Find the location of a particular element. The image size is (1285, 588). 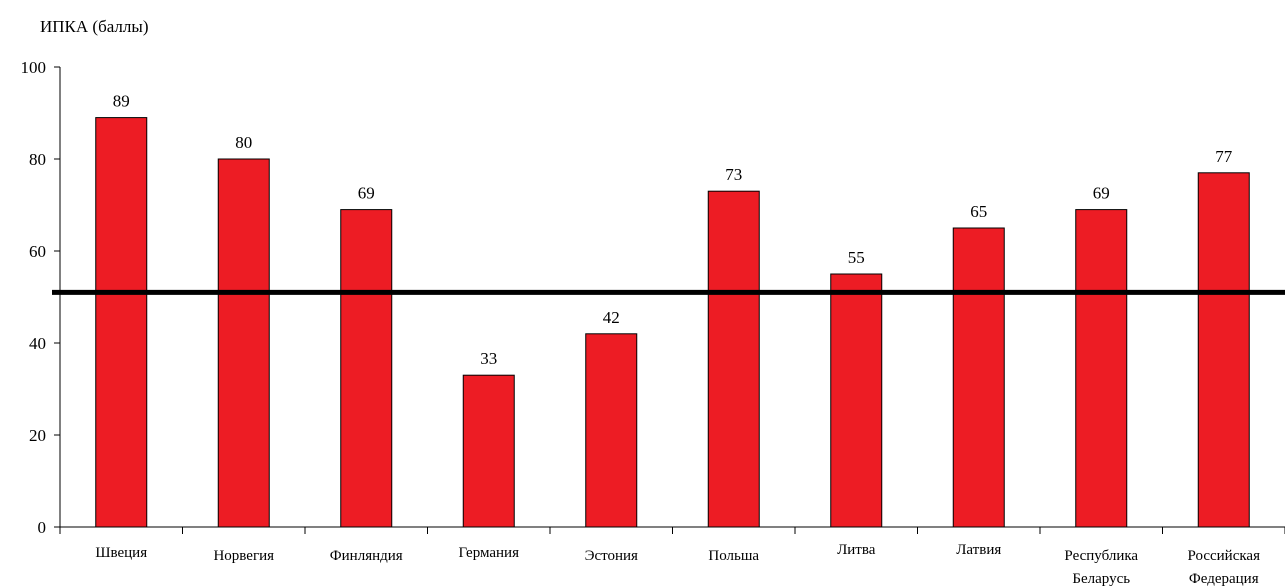

x-tick-label: Республика Беларусь is located at coordinates (1101, 567).